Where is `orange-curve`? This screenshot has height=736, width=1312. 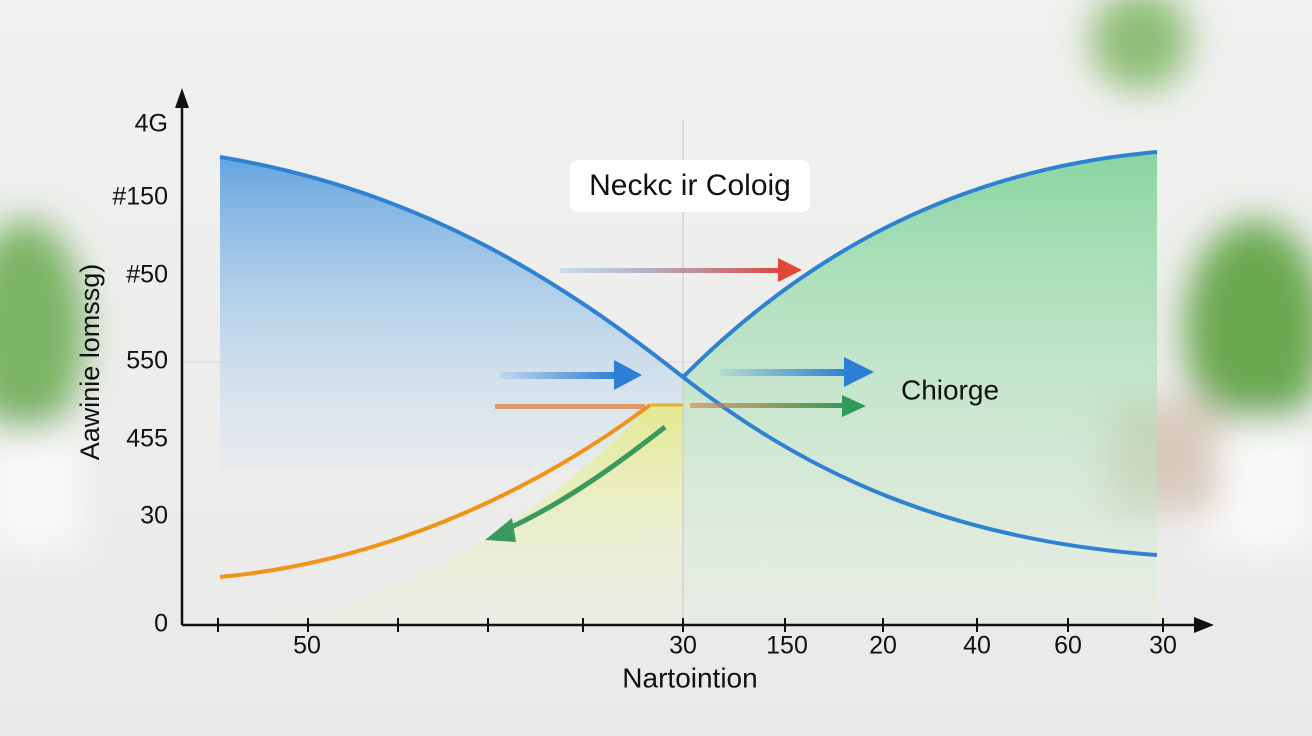 orange-curve is located at coordinates (435, 491).